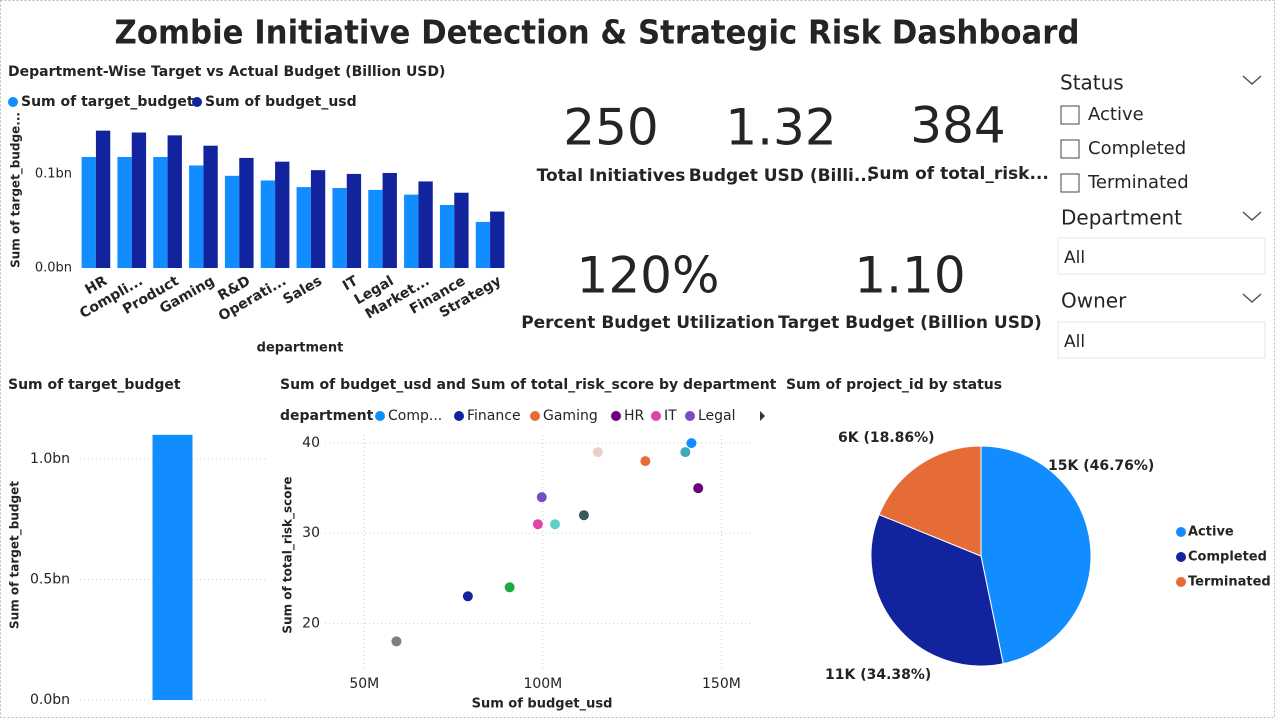 This screenshot has width=1275, height=718. I want to click on y-axis-label: Sum of total_risk_score, so click(288, 554).